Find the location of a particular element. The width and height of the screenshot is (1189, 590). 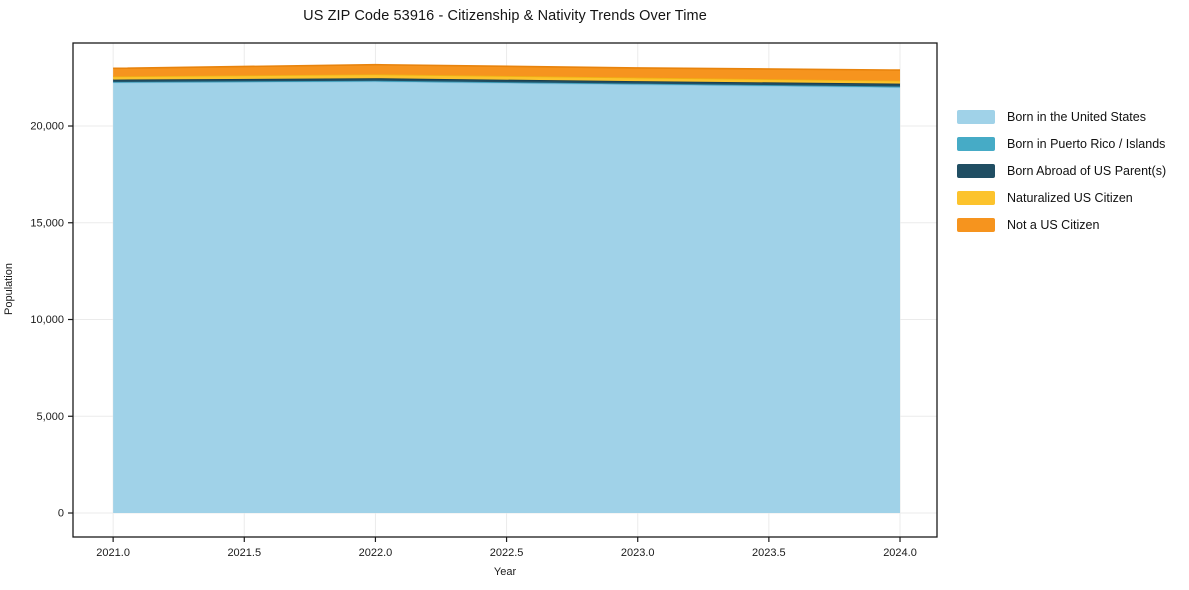

area-band-edge is located at coordinates (507, 67).